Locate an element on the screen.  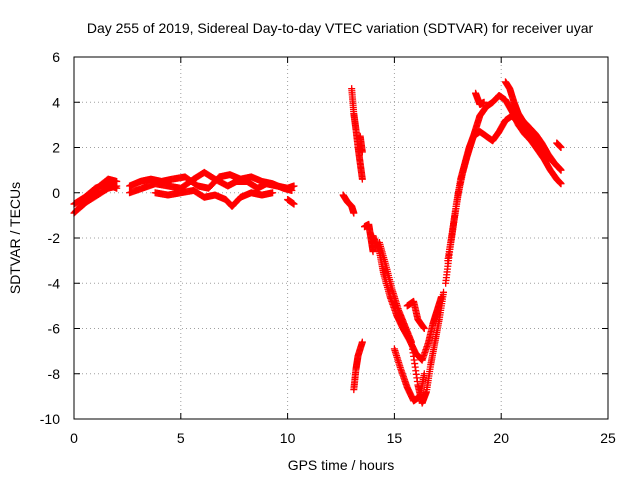
y-tick-label: 4 is located at coordinates (56, 102).